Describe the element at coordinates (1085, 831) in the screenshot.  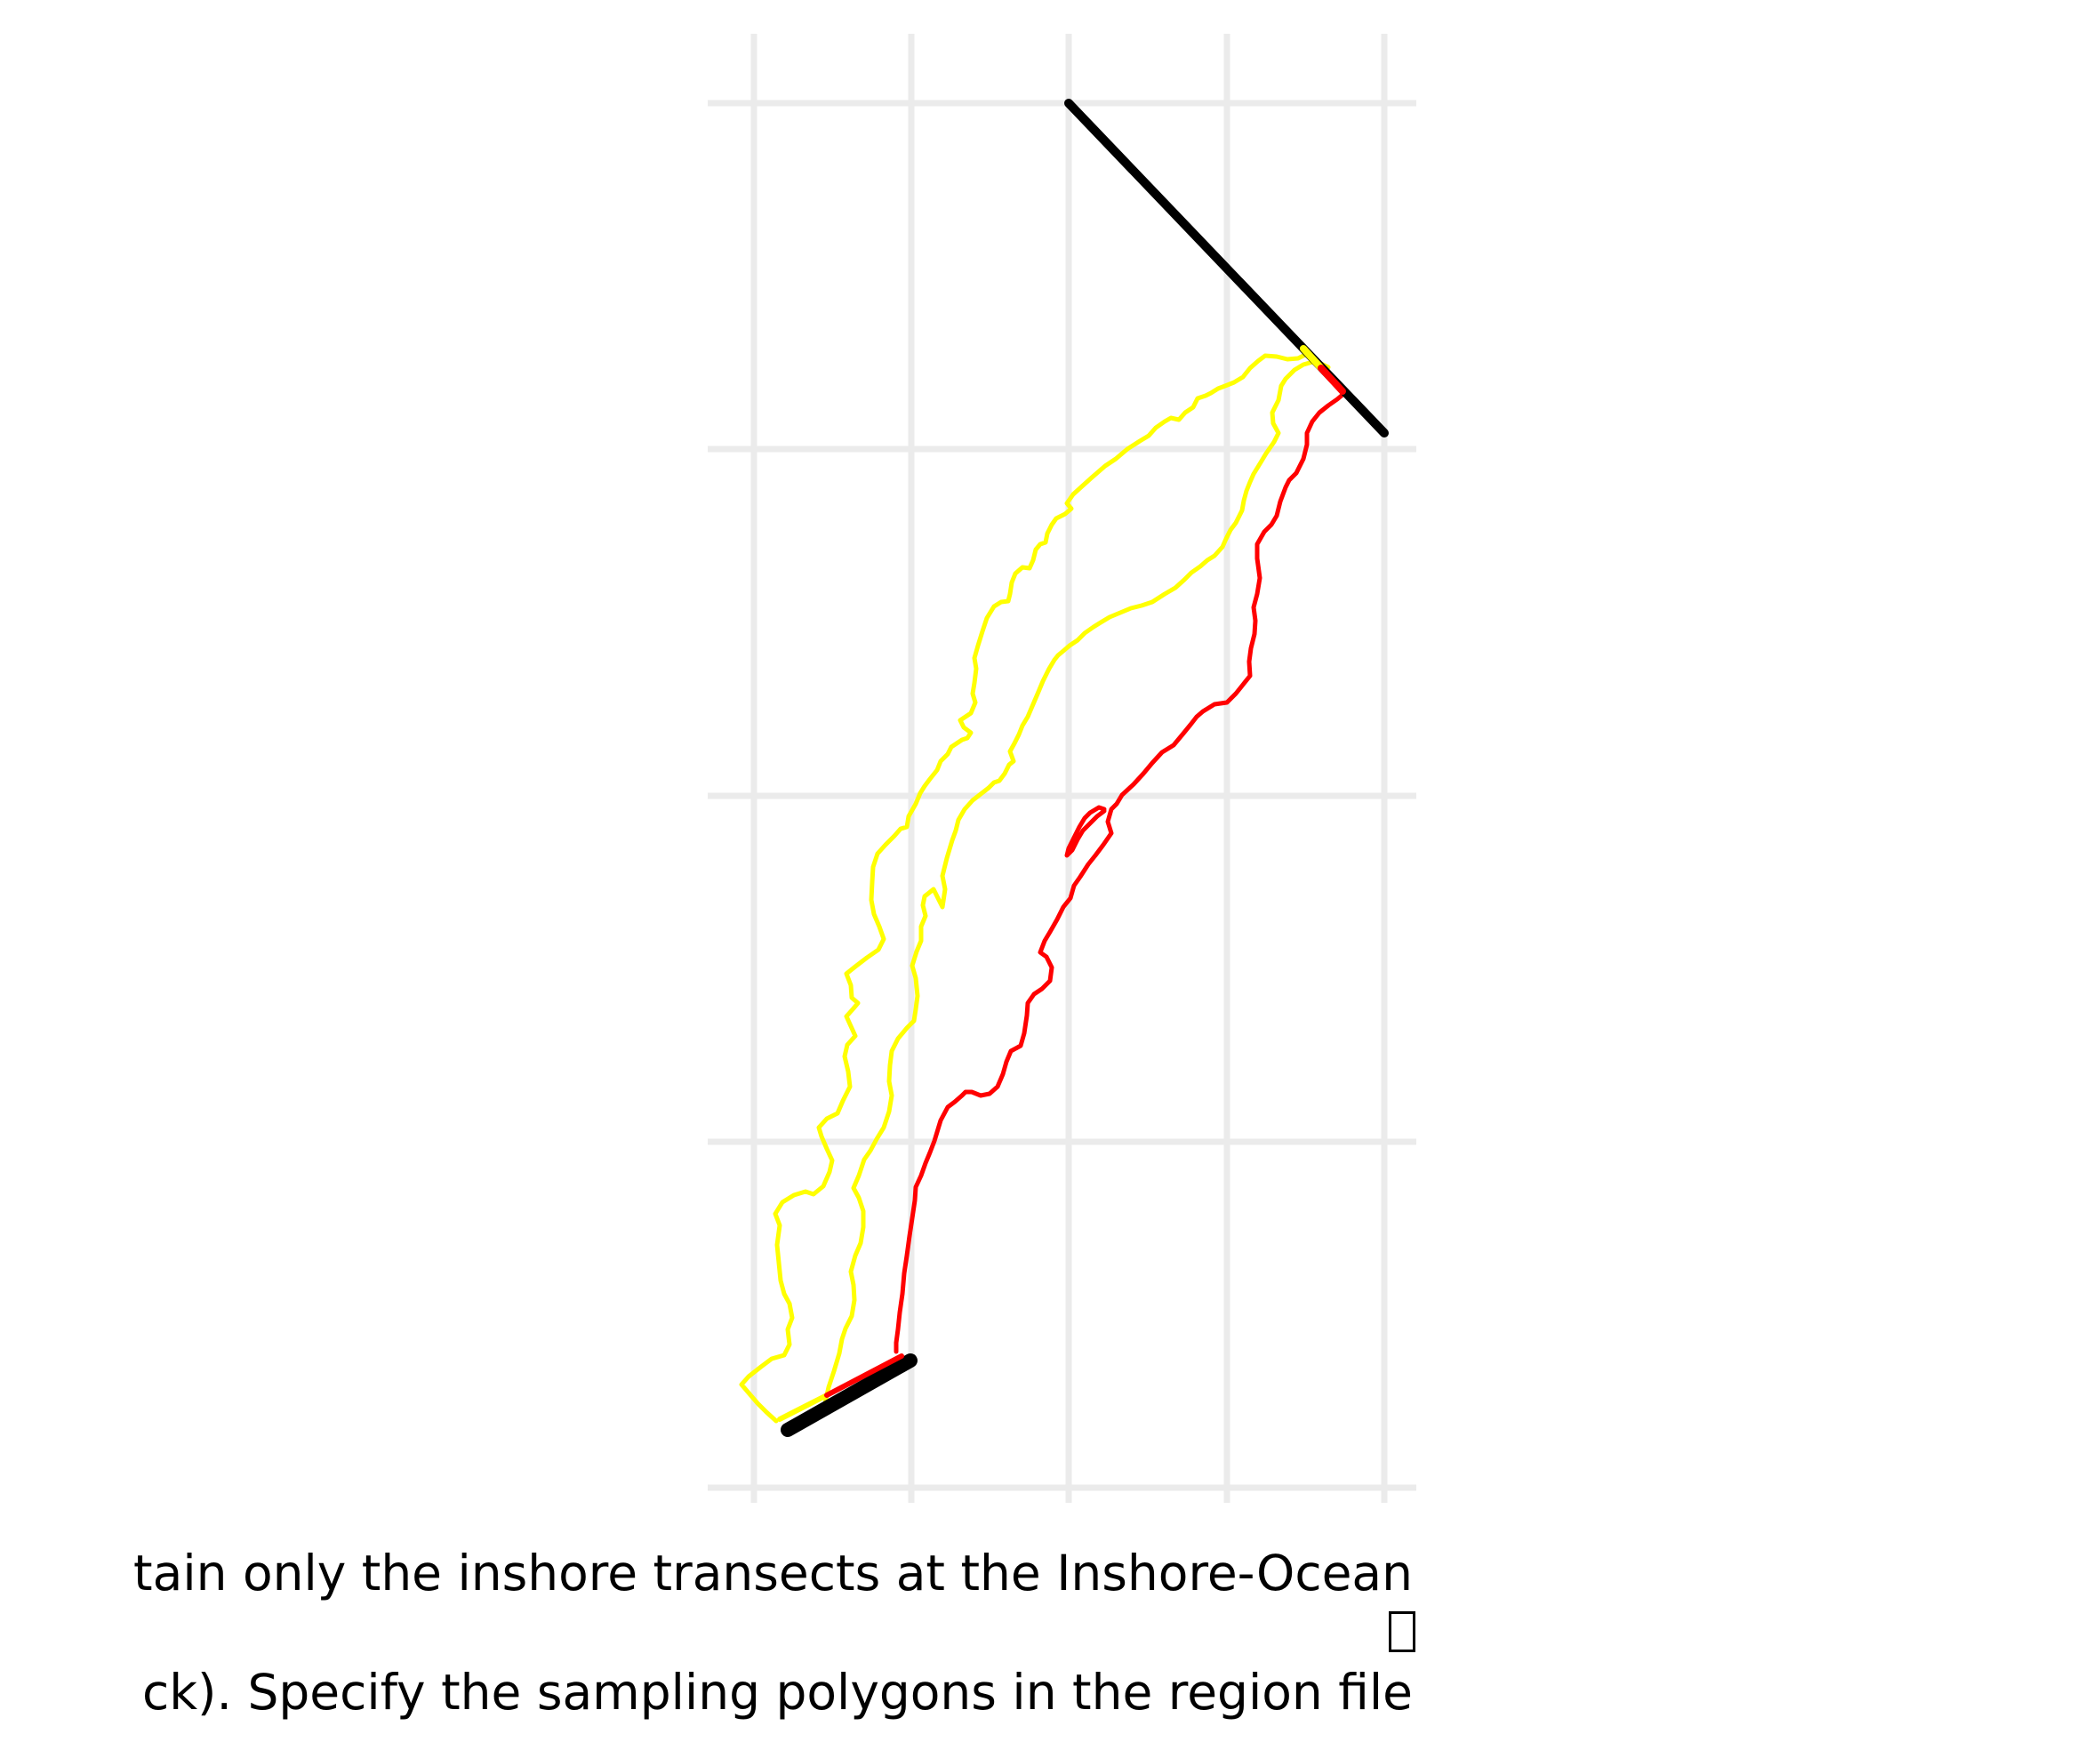
I see `ocean-edge-spur` at that location.